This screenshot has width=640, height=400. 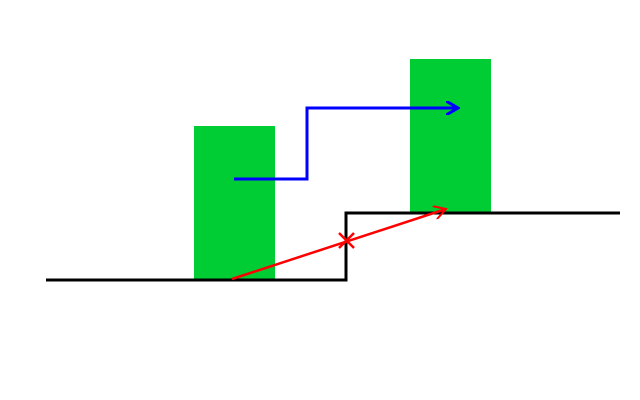 What do you see at coordinates (346, 240) in the screenshot?
I see `red-cross-mark` at bounding box center [346, 240].